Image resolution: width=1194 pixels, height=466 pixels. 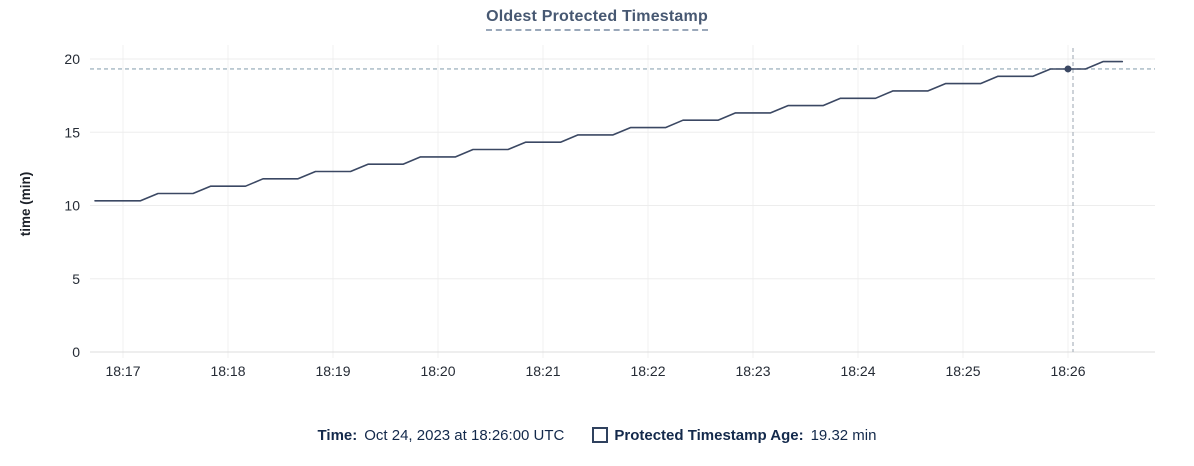 What do you see at coordinates (843, 435) in the screenshot?
I see `series-value: 19.32 min` at bounding box center [843, 435].